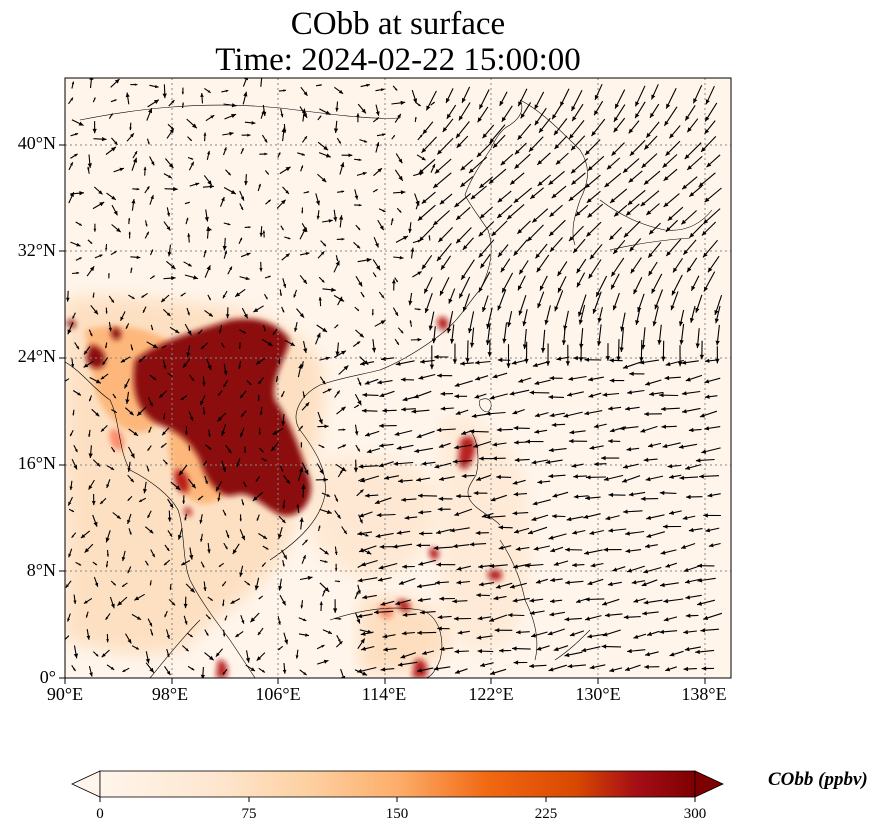  What do you see at coordinates (86, 784) in the screenshot?
I see `colorbar-min-extend` at bounding box center [86, 784].